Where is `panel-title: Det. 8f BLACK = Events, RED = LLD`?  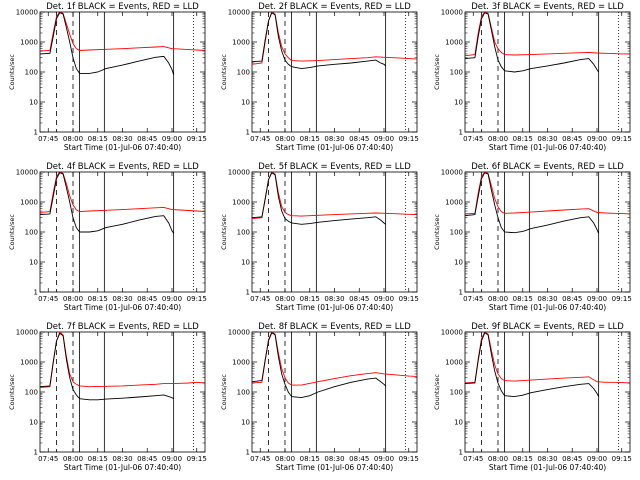
panel-title: Det. 8f BLACK = Events, RED = LLD is located at coordinates (334, 327).